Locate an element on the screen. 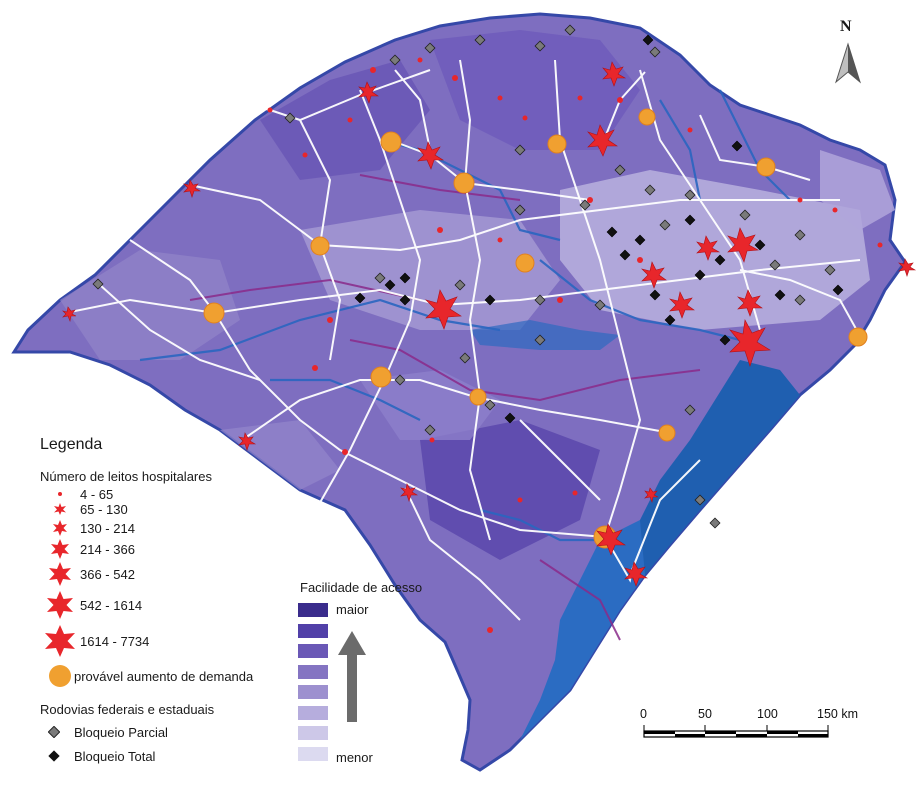  scale-label-100: 100 is located at coordinates (767, 714).